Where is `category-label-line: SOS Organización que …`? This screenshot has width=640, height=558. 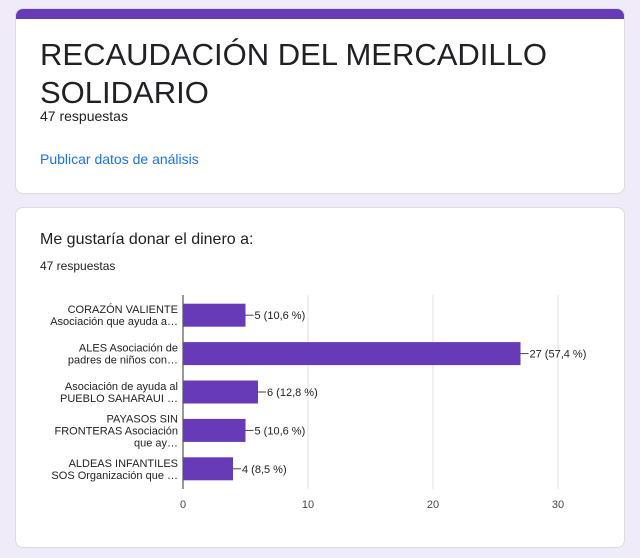 category-label-line: SOS Organización que … is located at coordinates (114, 476).